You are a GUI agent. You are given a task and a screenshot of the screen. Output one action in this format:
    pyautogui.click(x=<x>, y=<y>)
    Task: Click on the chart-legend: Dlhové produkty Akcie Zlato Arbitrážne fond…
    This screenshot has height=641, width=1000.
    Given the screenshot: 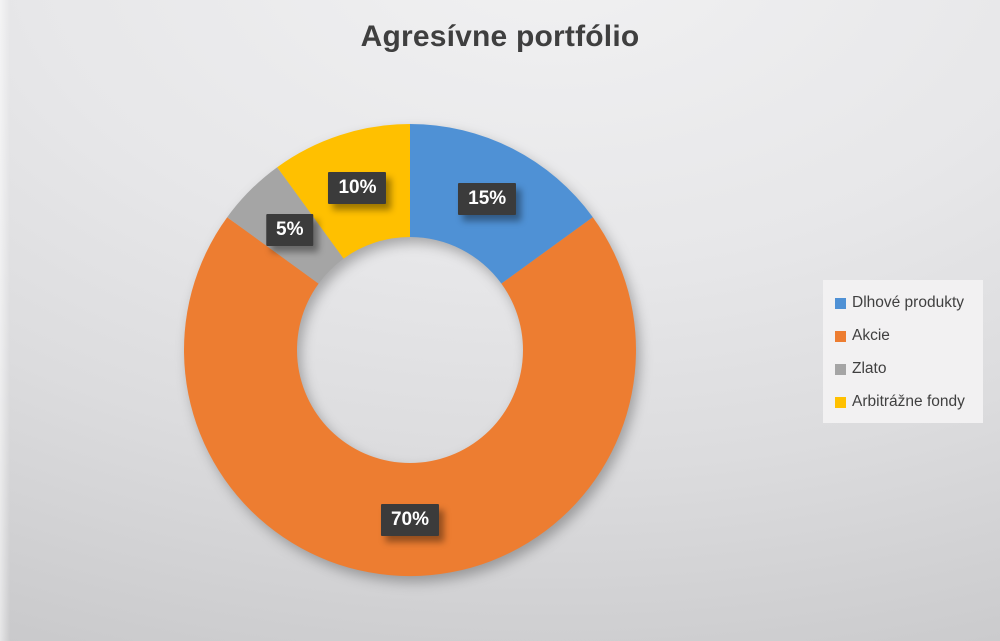 What is the action you would take?
    pyautogui.click(x=903, y=351)
    